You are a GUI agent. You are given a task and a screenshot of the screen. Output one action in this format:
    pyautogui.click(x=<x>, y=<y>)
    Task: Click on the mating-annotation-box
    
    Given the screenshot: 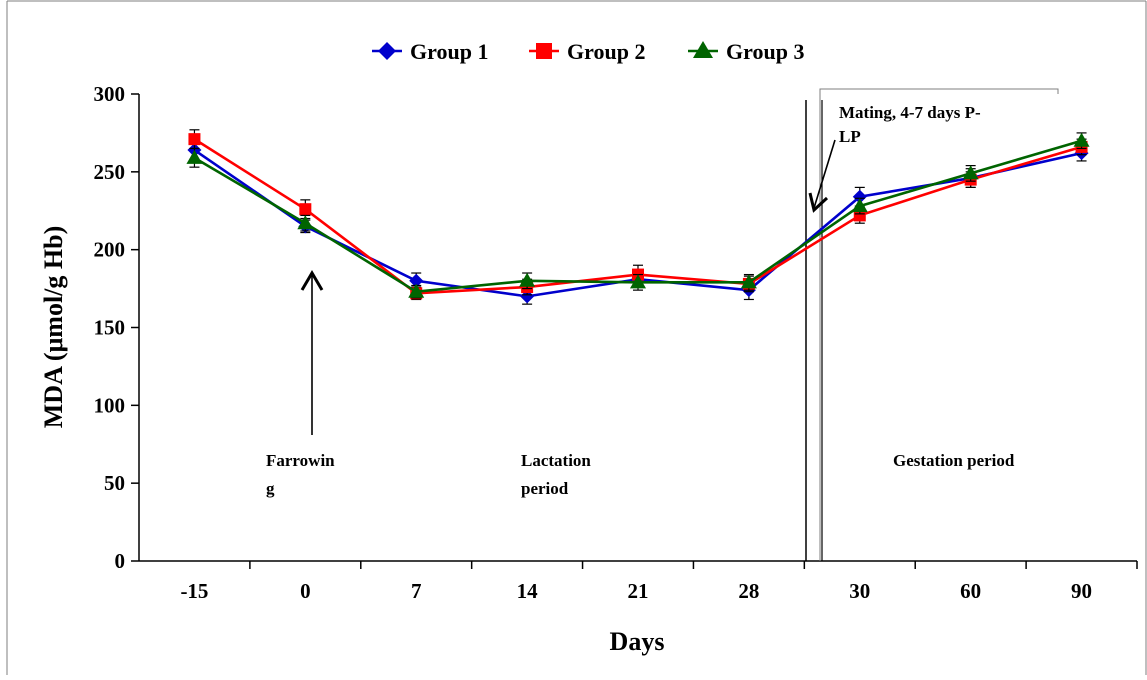 What is the action you would take?
    pyautogui.click(x=939, y=324)
    